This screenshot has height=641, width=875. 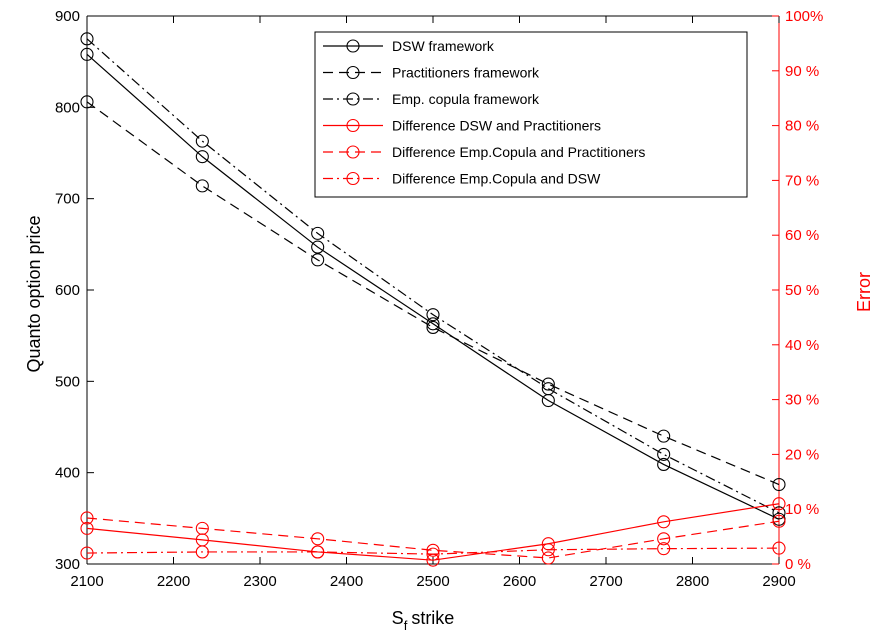 I want to click on legend-entry: Practitioners framework, so click(x=431, y=73).